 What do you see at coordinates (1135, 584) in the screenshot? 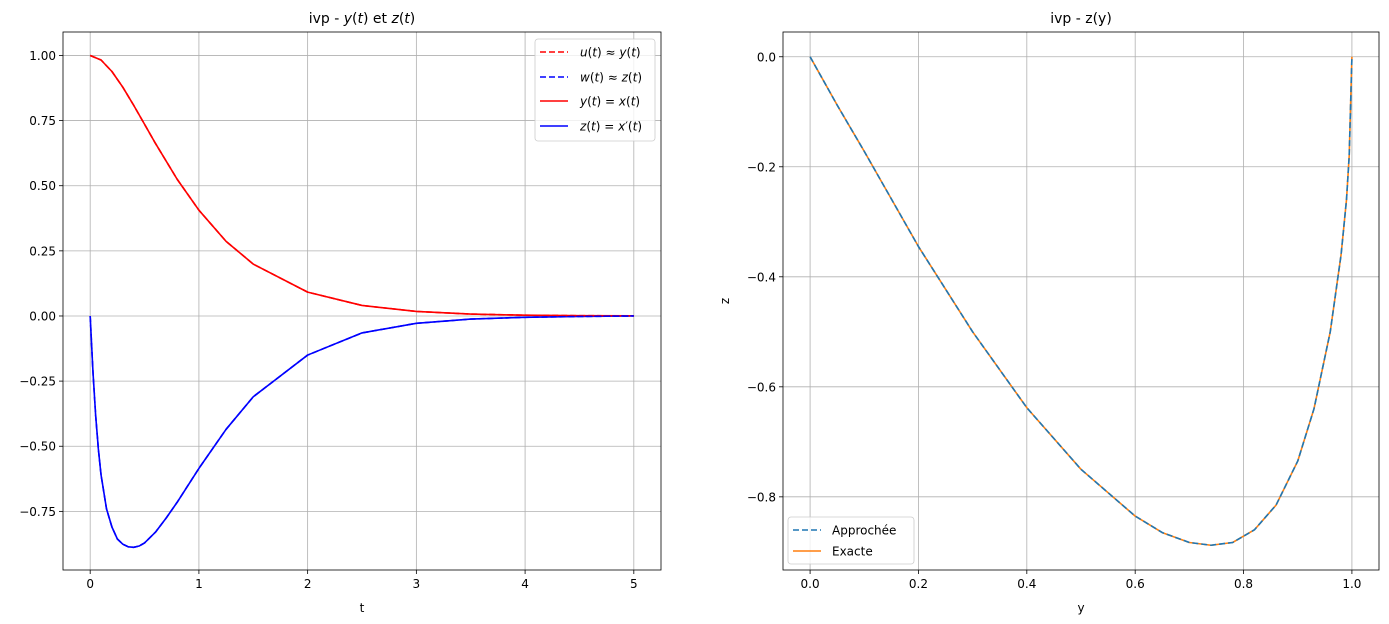
I see `x-tick-label: 0.6` at bounding box center [1135, 584].